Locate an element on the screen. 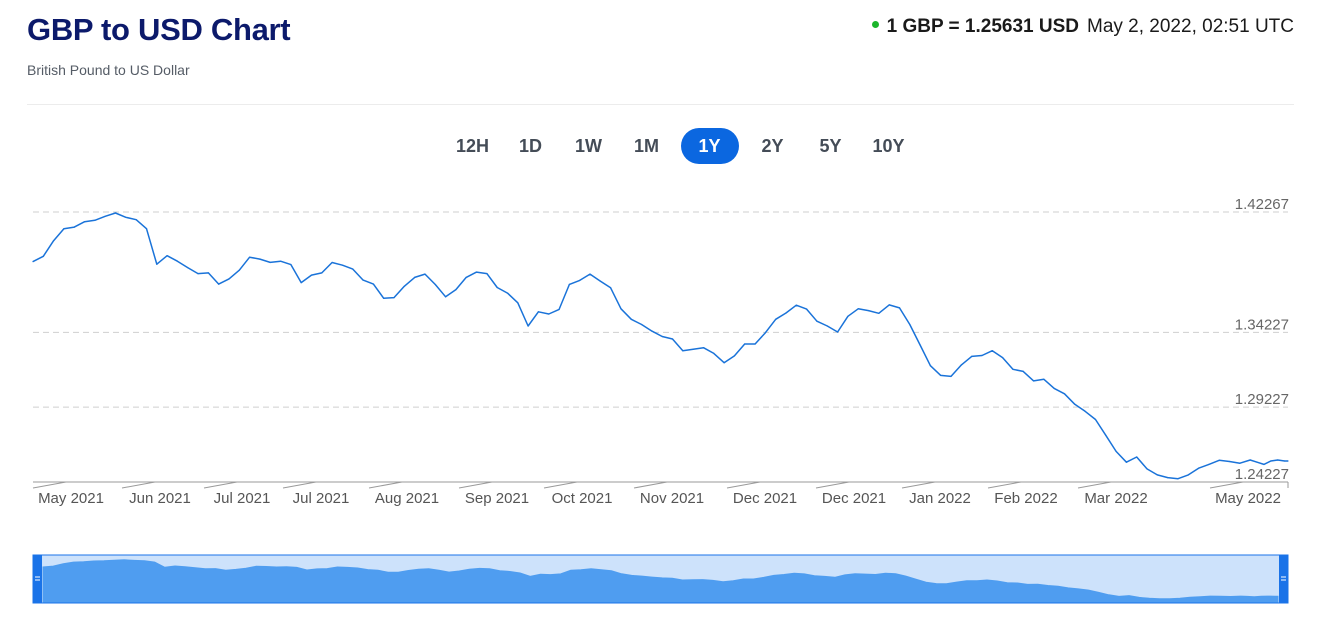 The width and height of the screenshot is (1321, 622). page-title: GBP to USD Chart is located at coordinates (159, 29).